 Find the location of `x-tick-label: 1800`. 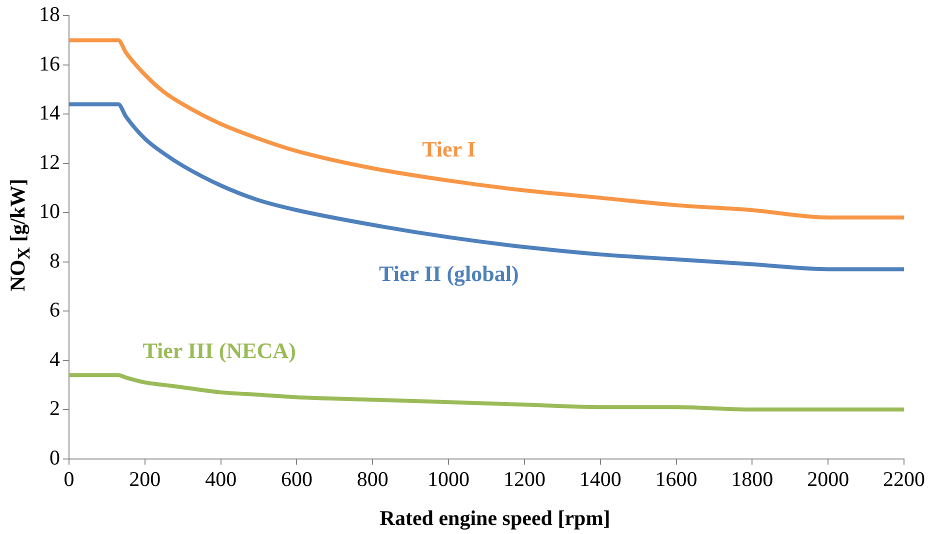

x-tick-label: 1800 is located at coordinates (752, 478).